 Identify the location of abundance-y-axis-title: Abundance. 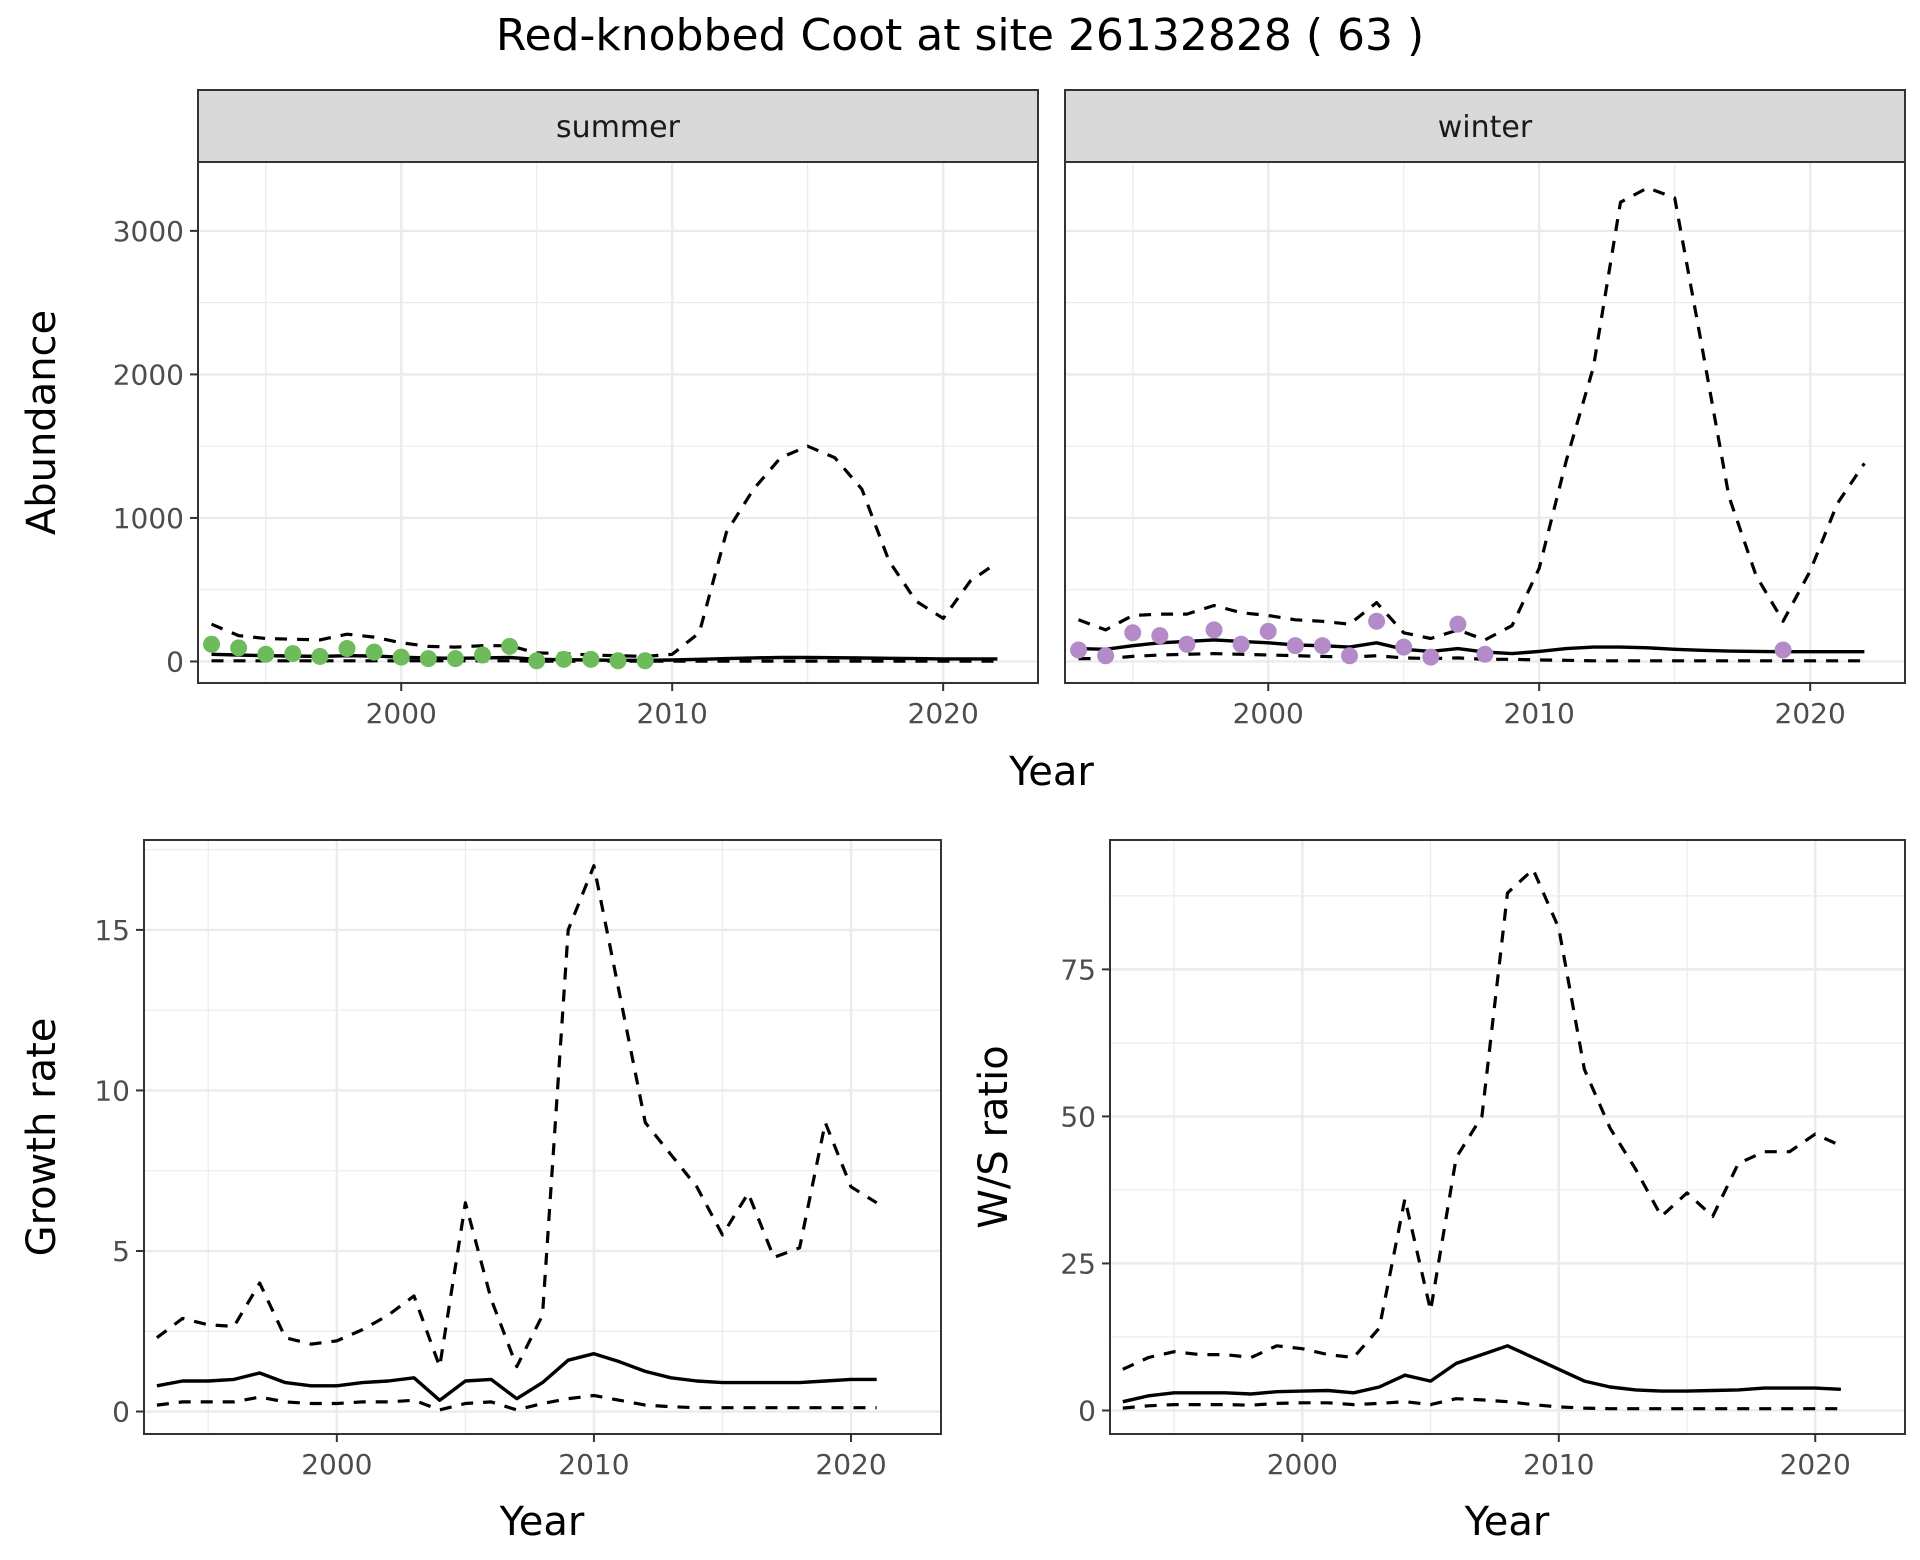
(42, 422).